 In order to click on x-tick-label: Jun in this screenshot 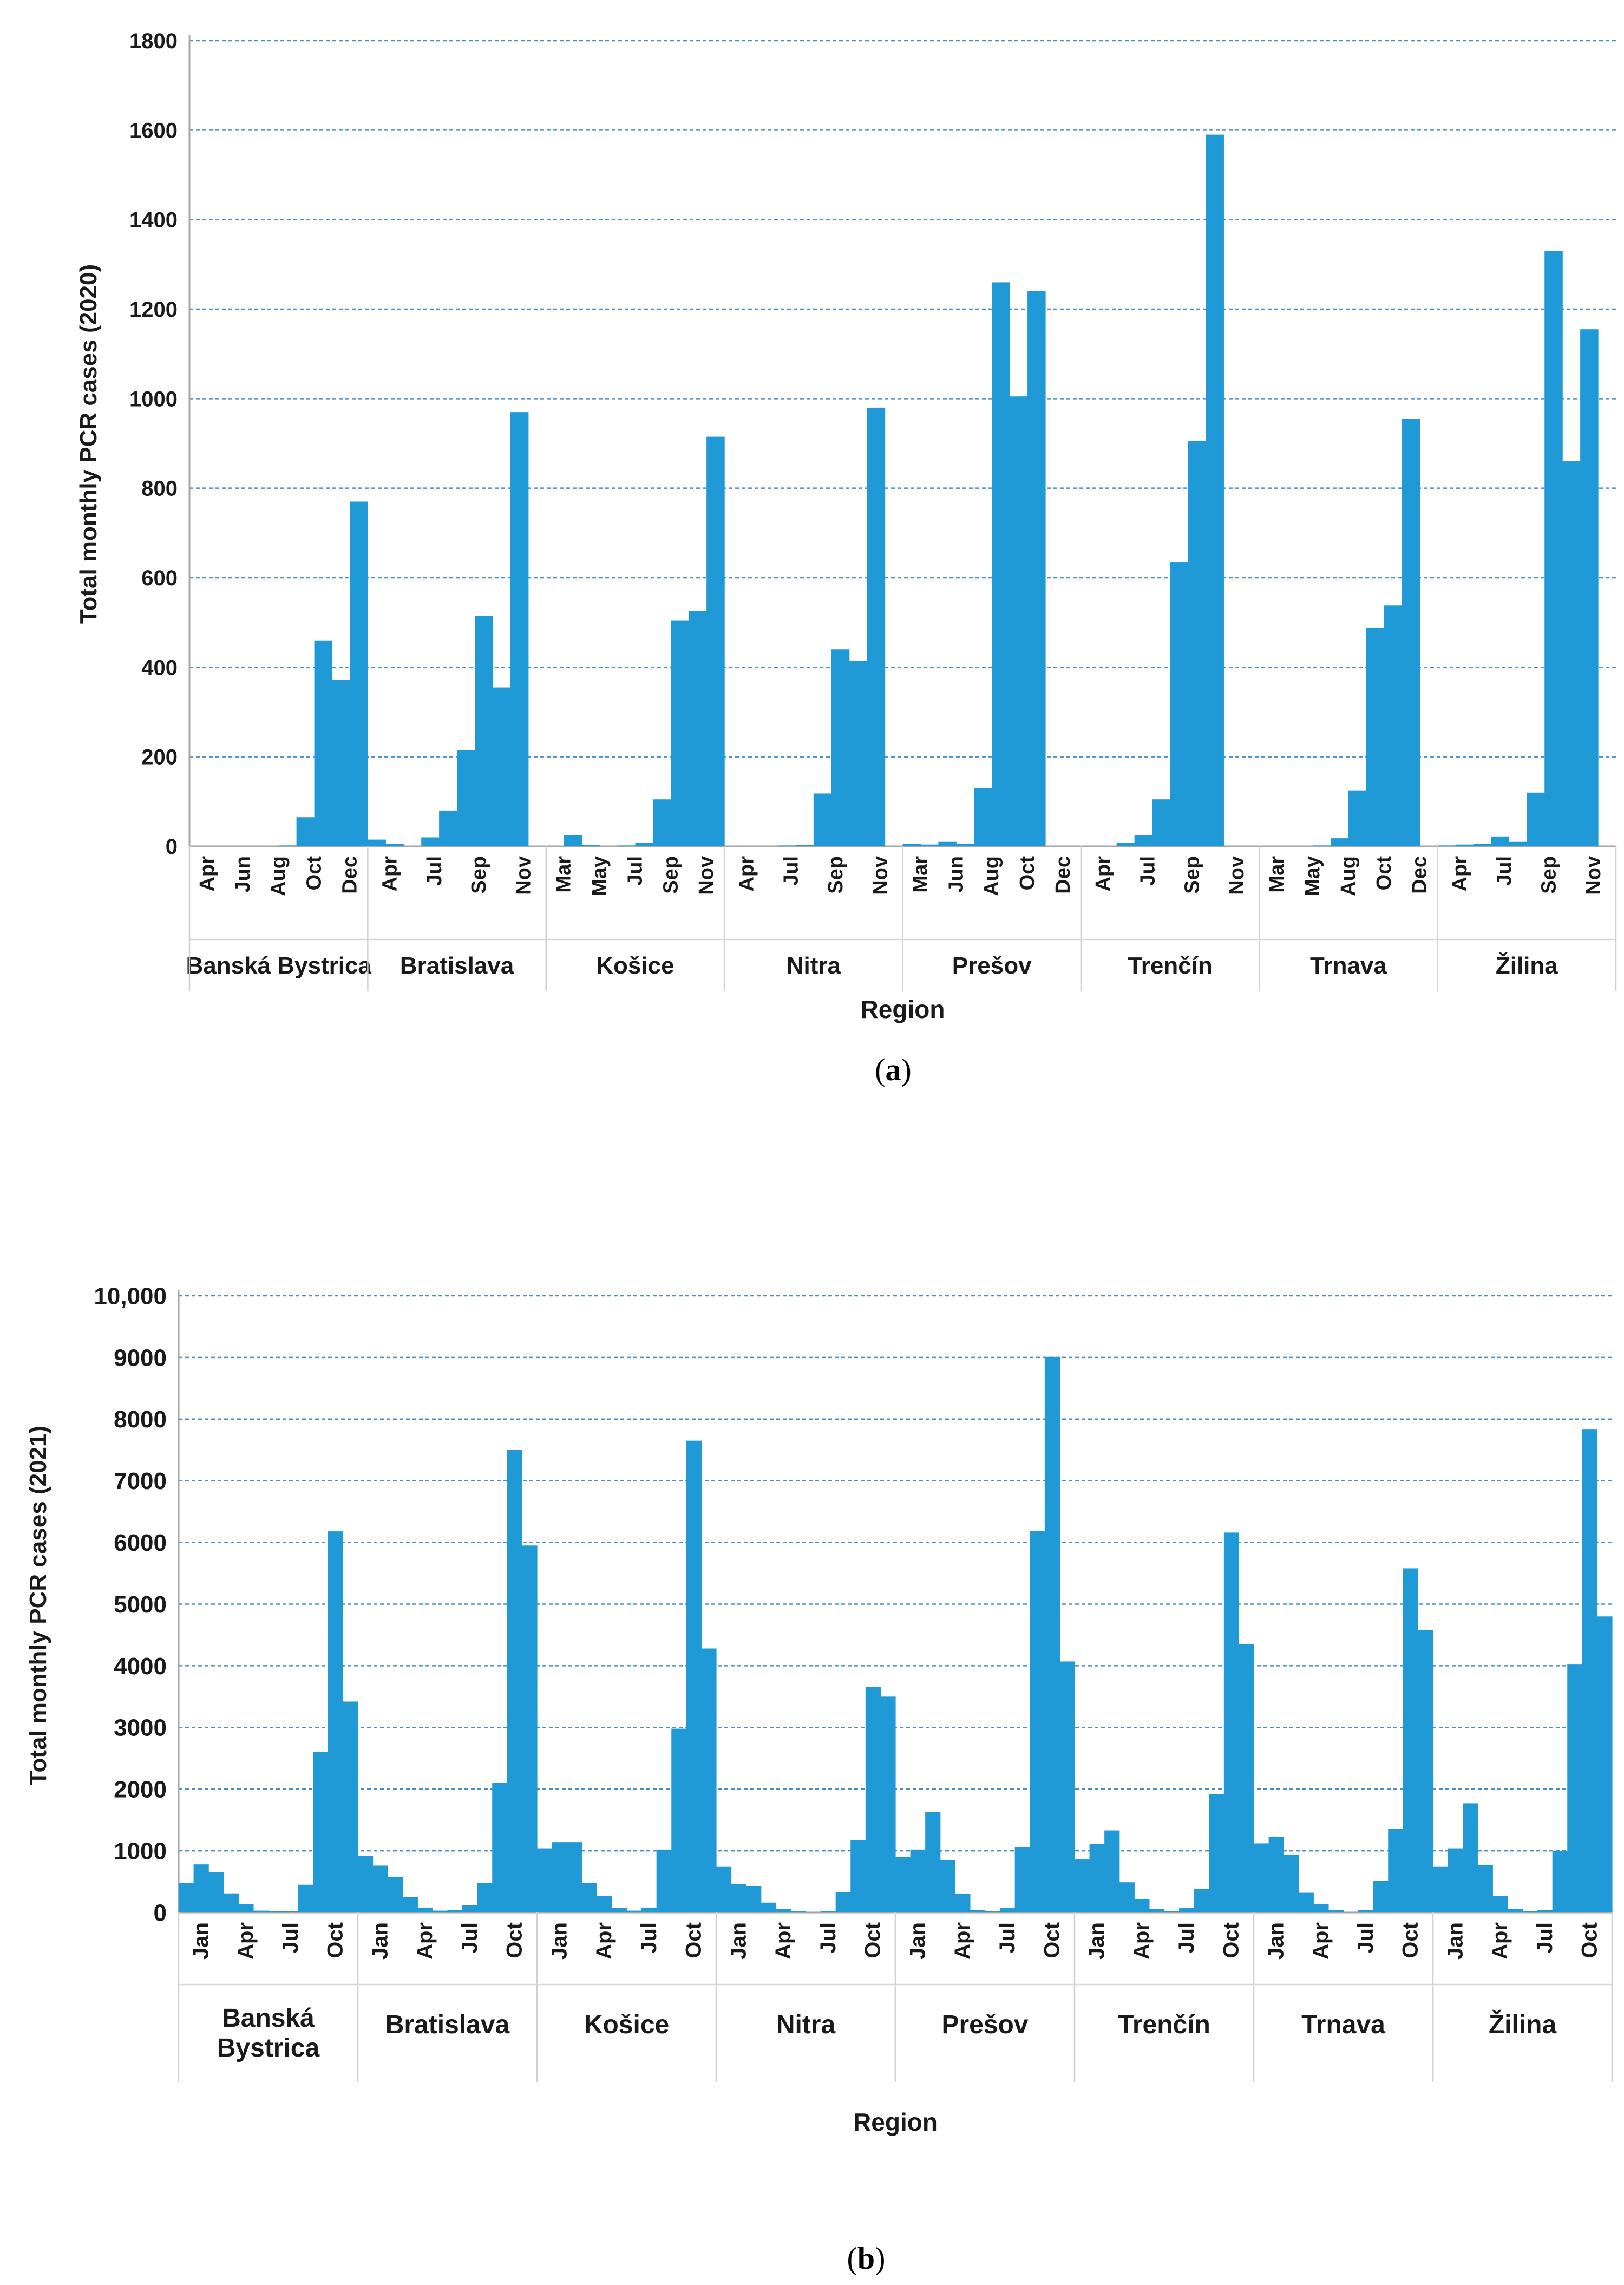, I will do `click(956, 874)`.